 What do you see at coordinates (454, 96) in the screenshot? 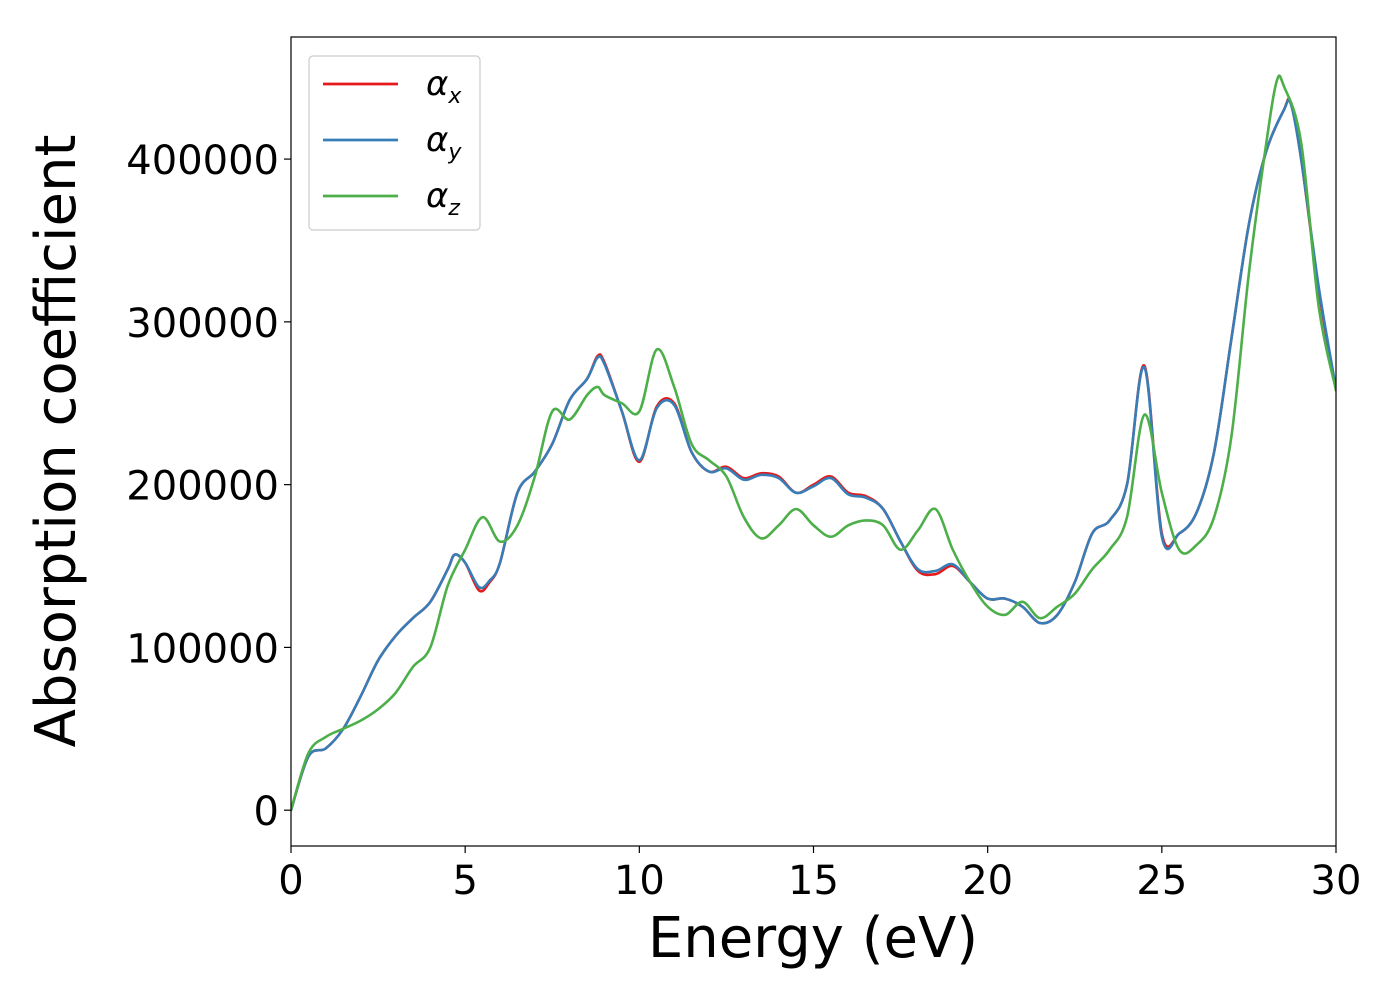
I see `legend-label-subscript: x` at bounding box center [454, 96].